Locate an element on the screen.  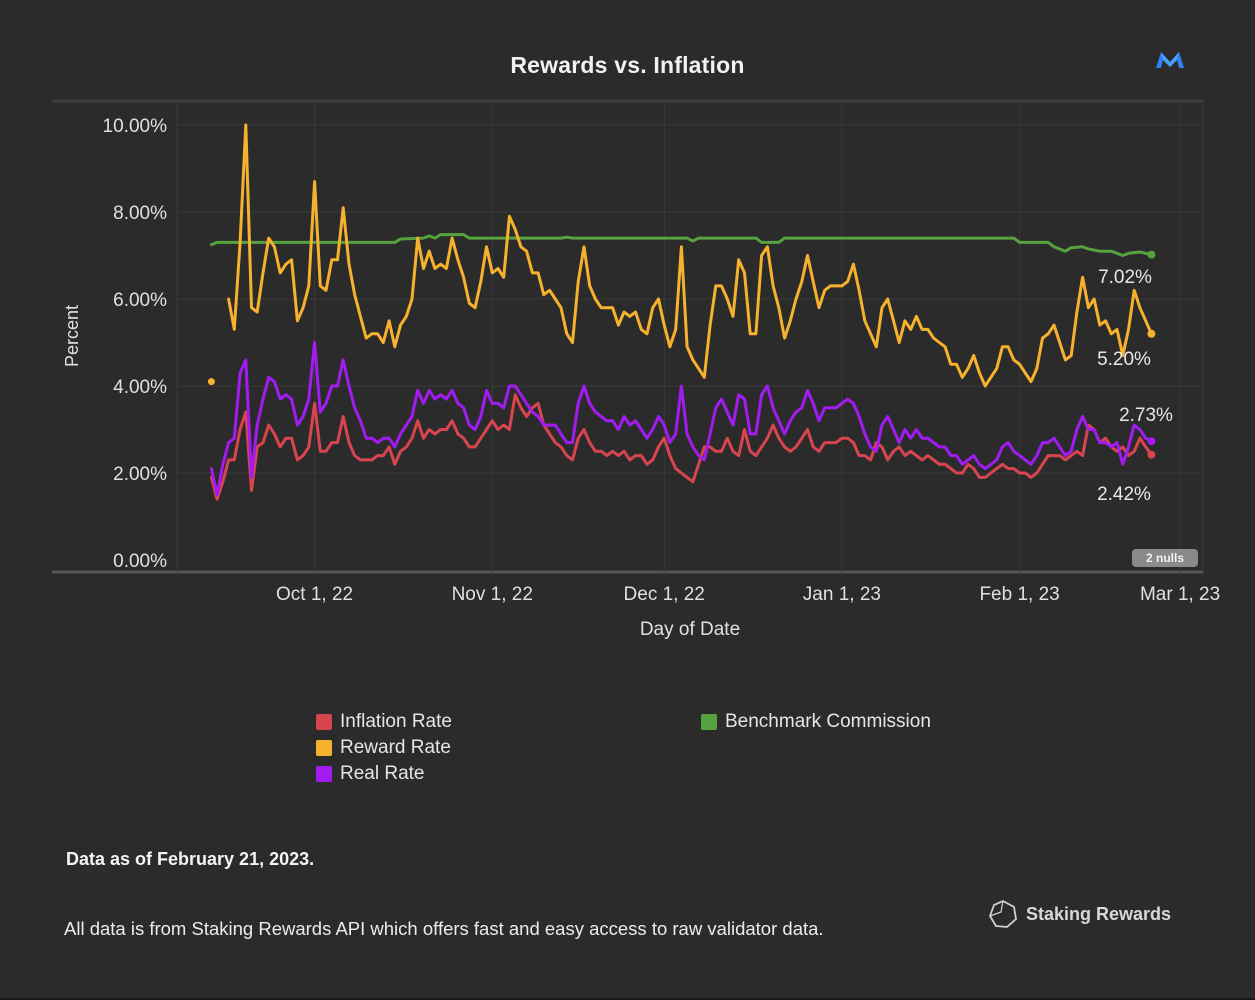
legend-right: Benchmark Commission is located at coordinates (816, 722).